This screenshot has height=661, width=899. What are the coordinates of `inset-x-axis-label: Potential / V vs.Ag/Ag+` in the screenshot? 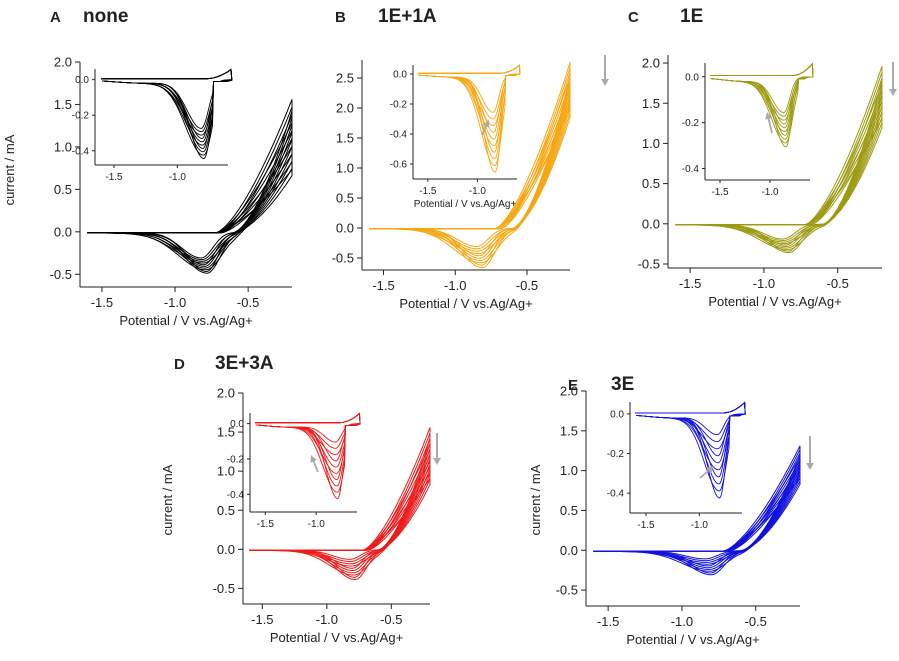 It's located at (465, 204).